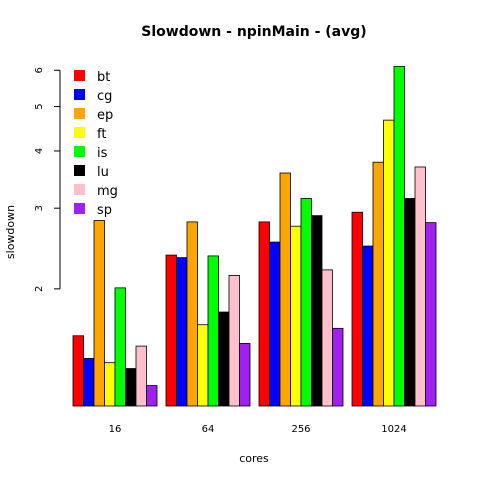  What do you see at coordinates (96, 144) in the screenshot?
I see `legend: bt cg ep ft is lu mg sp` at bounding box center [96, 144].